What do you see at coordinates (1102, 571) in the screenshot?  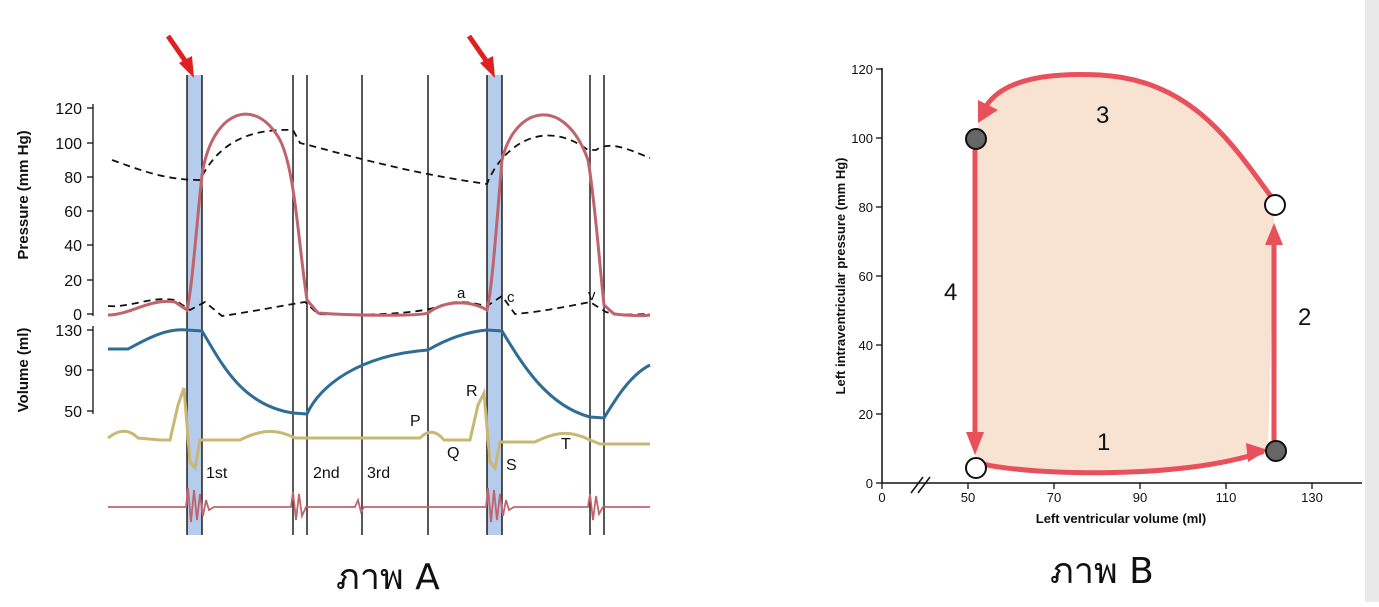 I see `caption-figure-b: ภาพ B` at bounding box center [1102, 571].